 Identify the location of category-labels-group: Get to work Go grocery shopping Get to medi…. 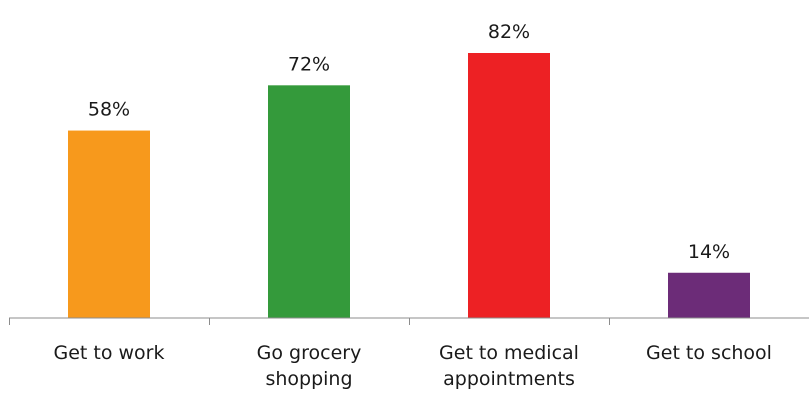
(413, 366).